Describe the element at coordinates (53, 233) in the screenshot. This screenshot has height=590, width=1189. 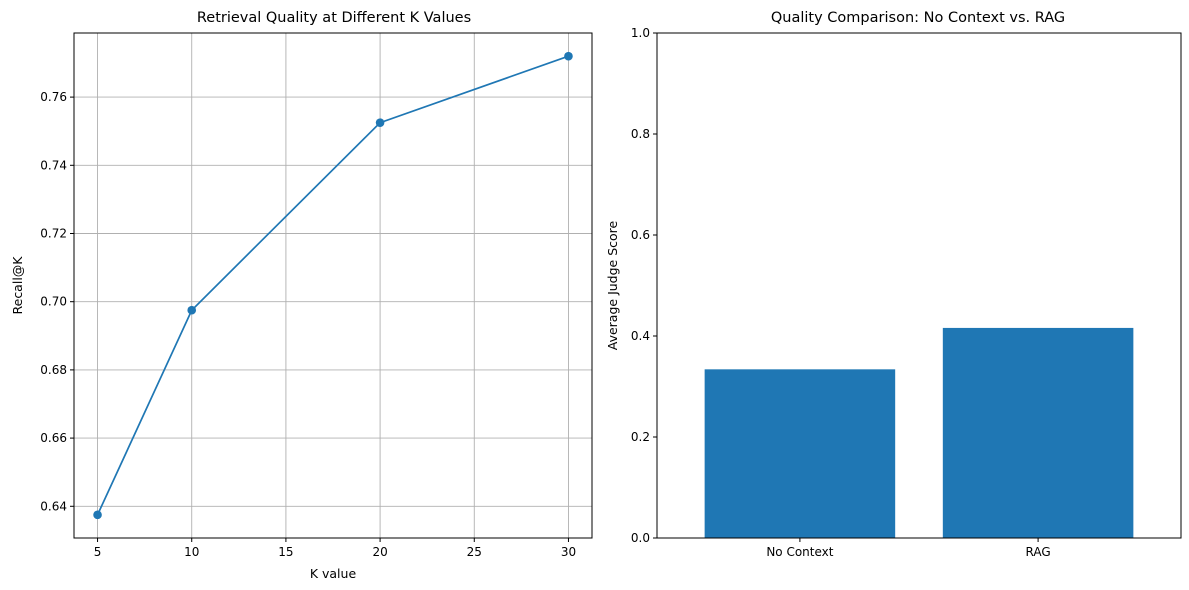
I see `y-tick-label: 0.72` at that location.